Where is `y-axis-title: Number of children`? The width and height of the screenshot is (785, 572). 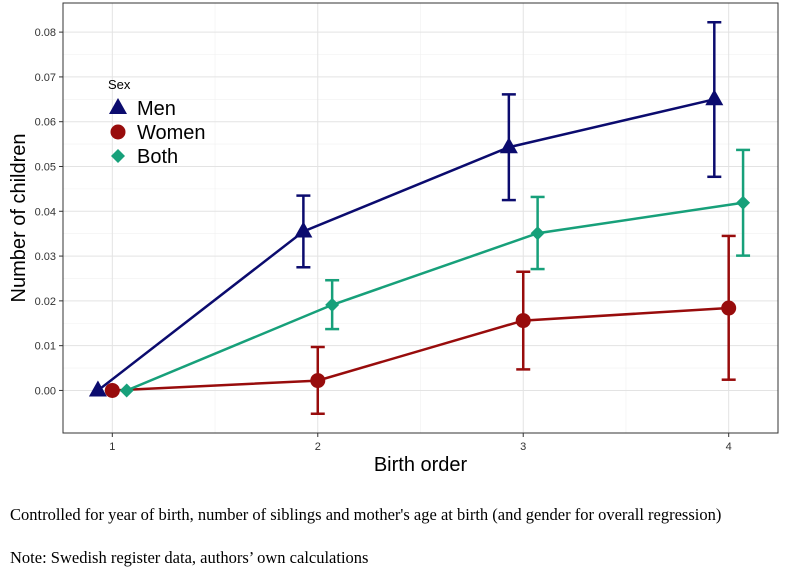 y-axis-title: Number of children is located at coordinates (19, 218).